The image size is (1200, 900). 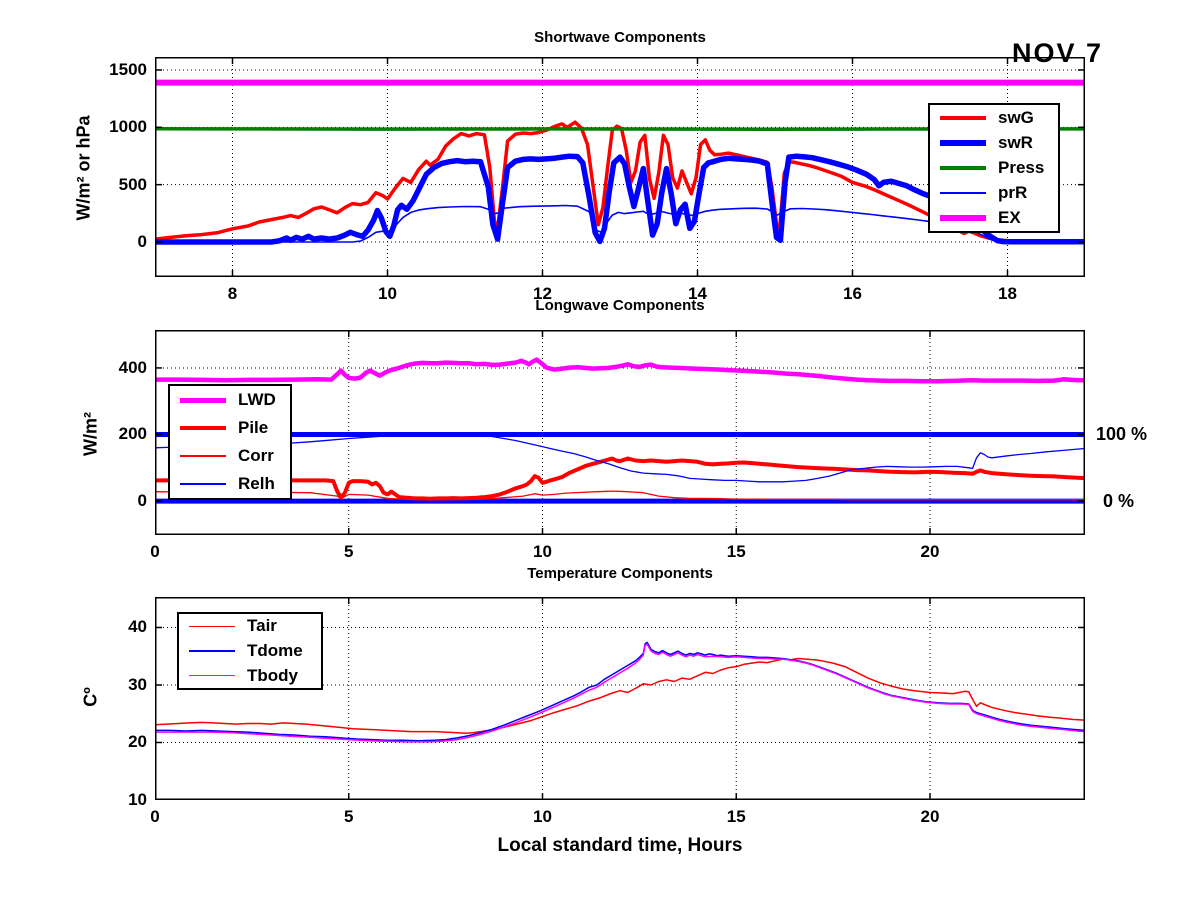 What do you see at coordinates (542, 293) in the screenshot?
I see `x-tick-label: 12` at bounding box center [542, 293].